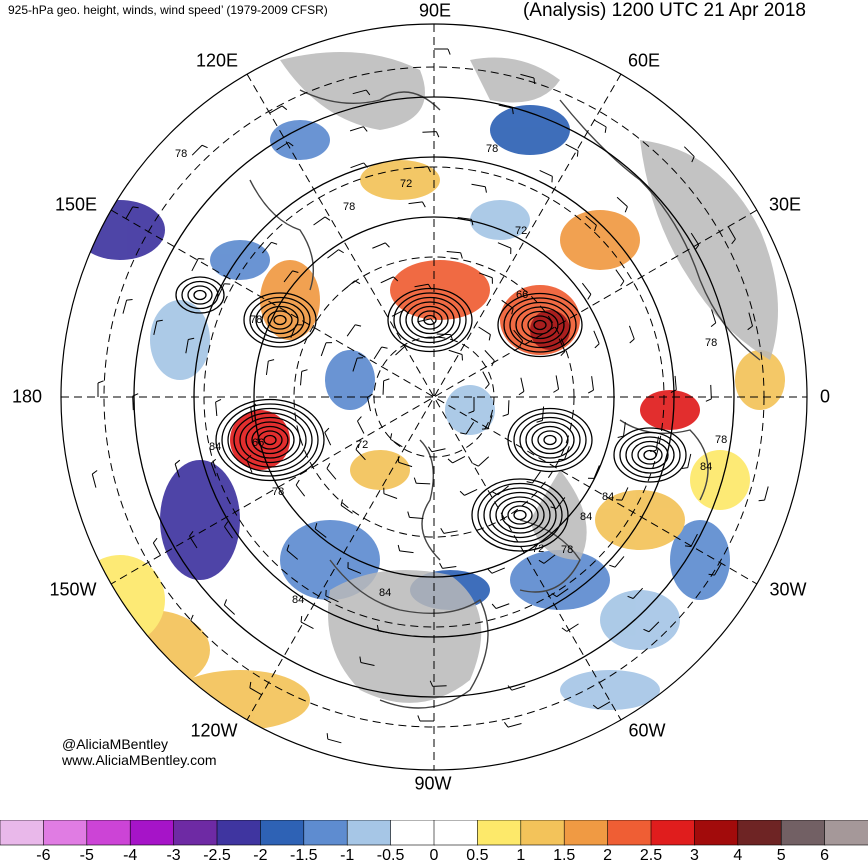  Describe the element at coordinates (217, 855) in the screenshot. I see `colorbar-tick-label: -2.5` at that location.